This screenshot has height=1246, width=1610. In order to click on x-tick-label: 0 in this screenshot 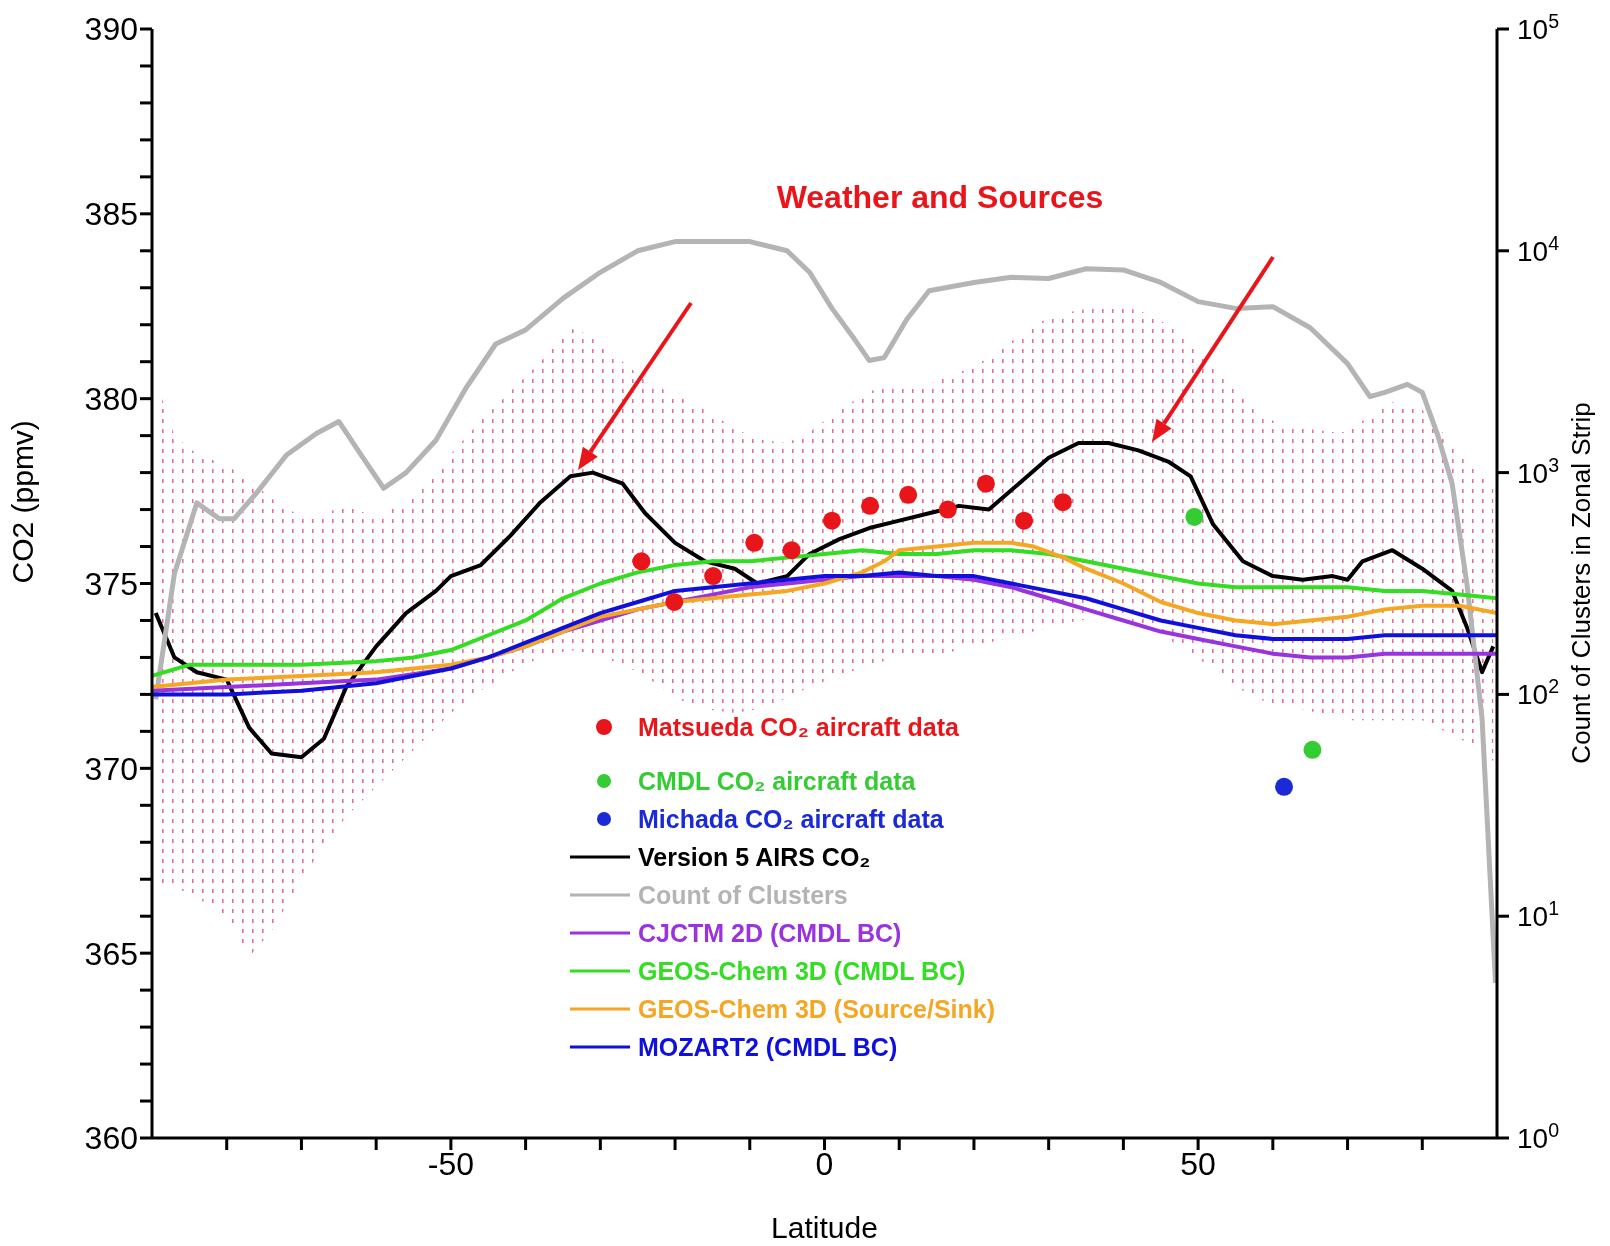, I will do `click(824, 1163)`.